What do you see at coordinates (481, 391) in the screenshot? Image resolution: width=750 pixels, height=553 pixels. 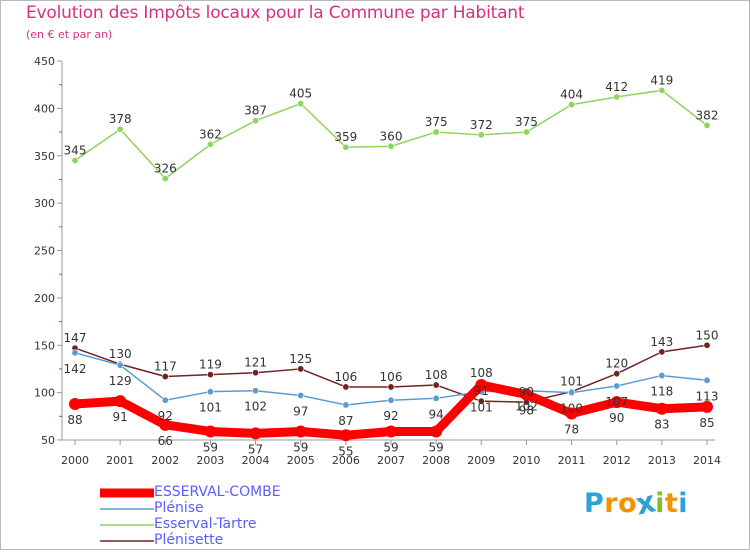 I see `data-label-plenisette: 91` at bounding box center [481, 391].